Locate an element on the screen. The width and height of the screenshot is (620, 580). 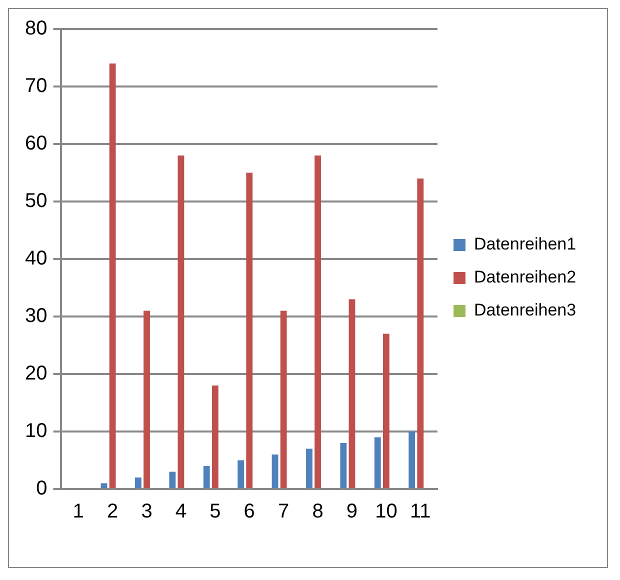
x-tick-label: 1 is located at coordinates (78, 511).